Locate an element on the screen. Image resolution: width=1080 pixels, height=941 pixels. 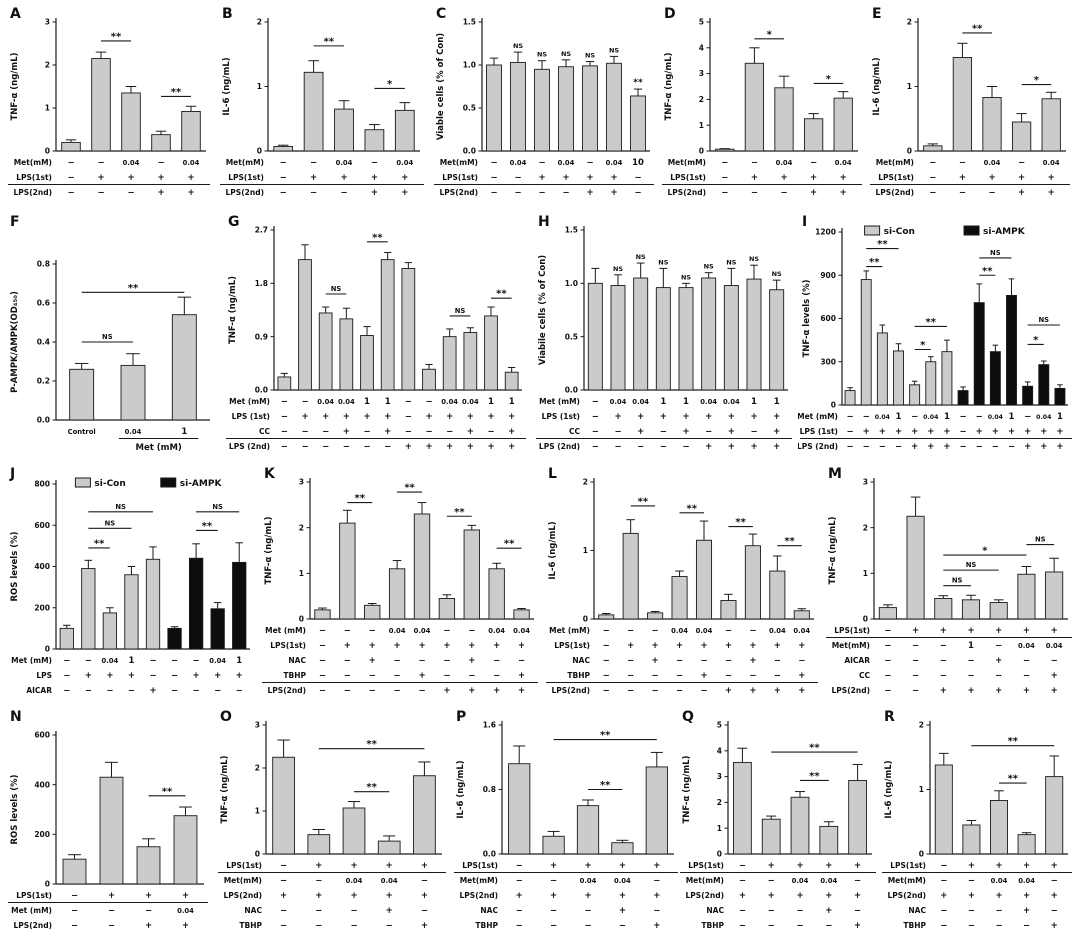
panel-letter: O is located at coordinates (226, 717).